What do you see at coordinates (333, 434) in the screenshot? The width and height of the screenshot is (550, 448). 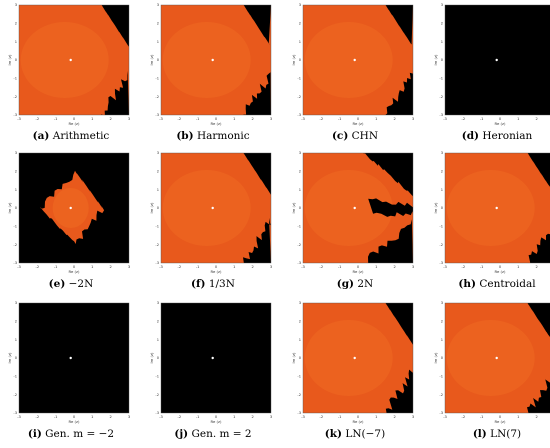 I see `panel-label: (k)` at bounding box center [333, 434].